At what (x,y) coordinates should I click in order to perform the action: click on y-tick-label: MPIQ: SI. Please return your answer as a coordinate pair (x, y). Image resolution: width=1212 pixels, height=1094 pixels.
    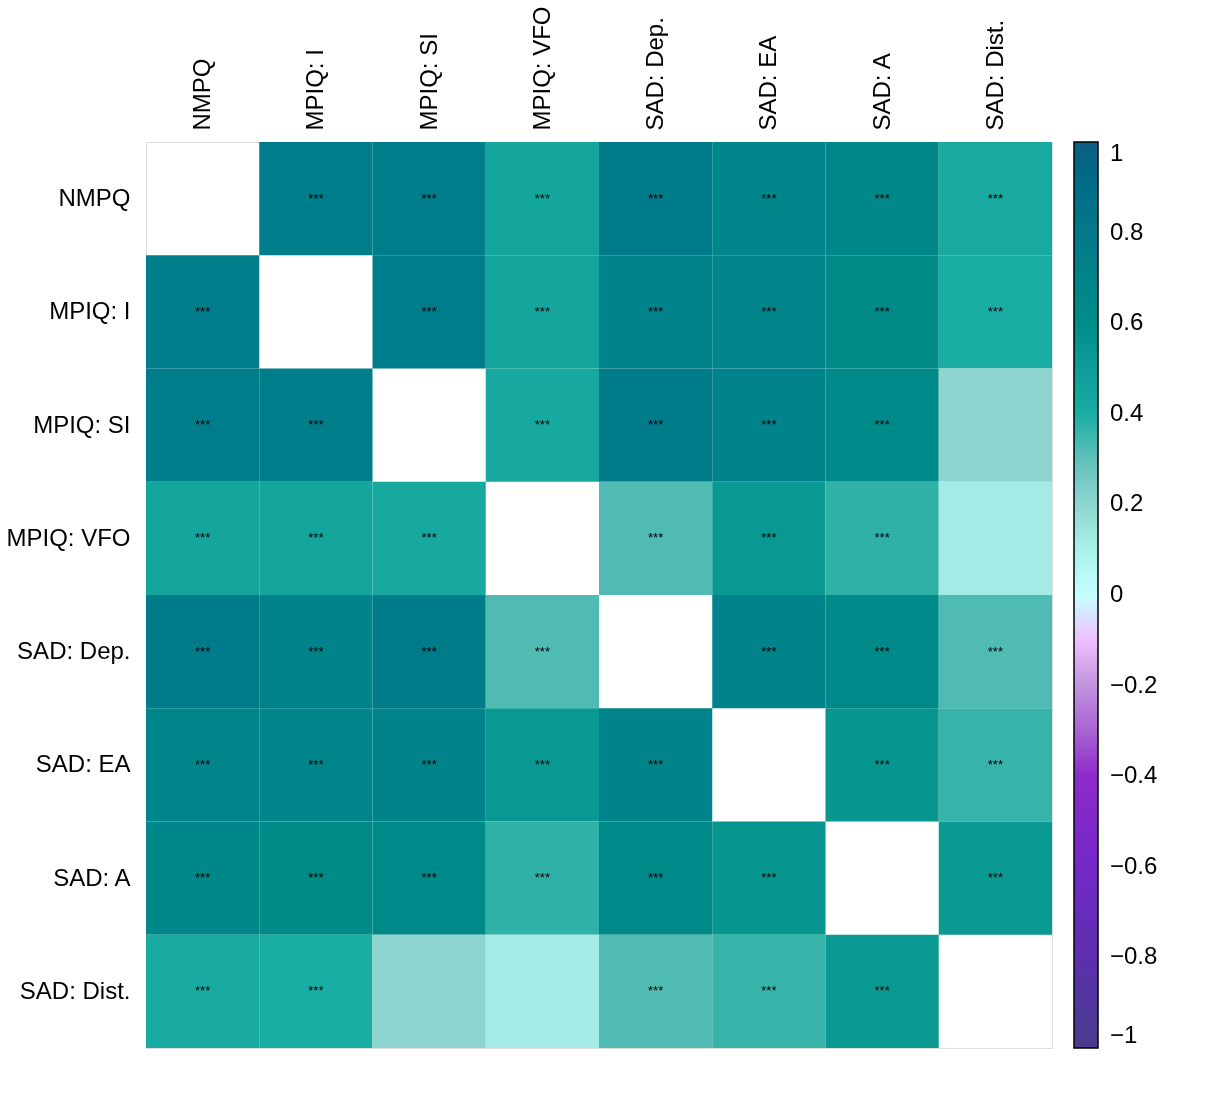
    Looking at the image, I should click on (82, 424).